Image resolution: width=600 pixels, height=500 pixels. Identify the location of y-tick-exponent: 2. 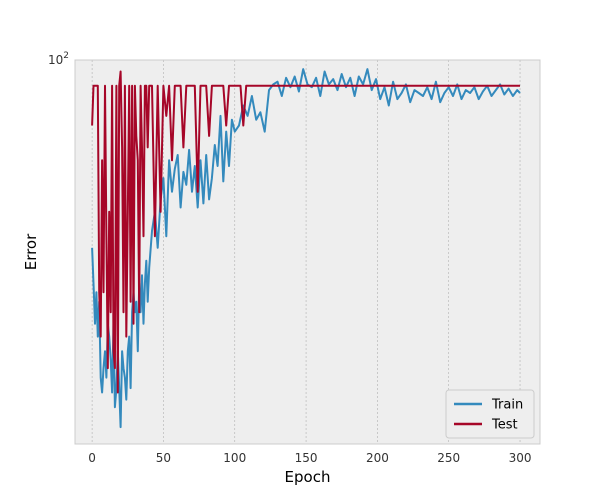
(66, 56).